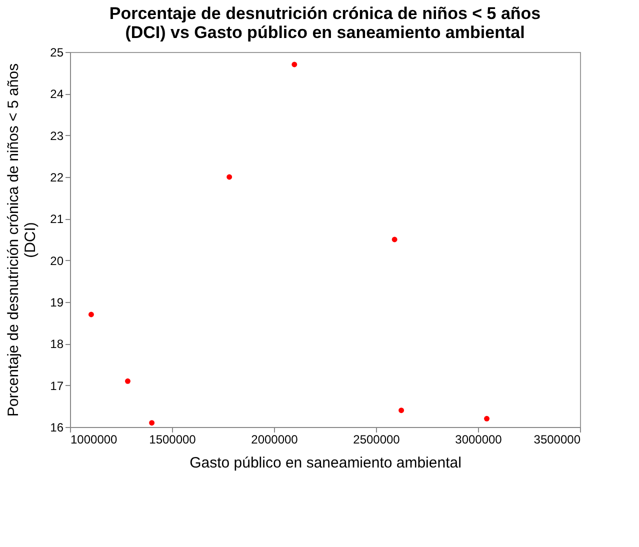 This screenshot has height=547, width=639. I want to click on x-tick-label: 2500000, so click(376, 439).